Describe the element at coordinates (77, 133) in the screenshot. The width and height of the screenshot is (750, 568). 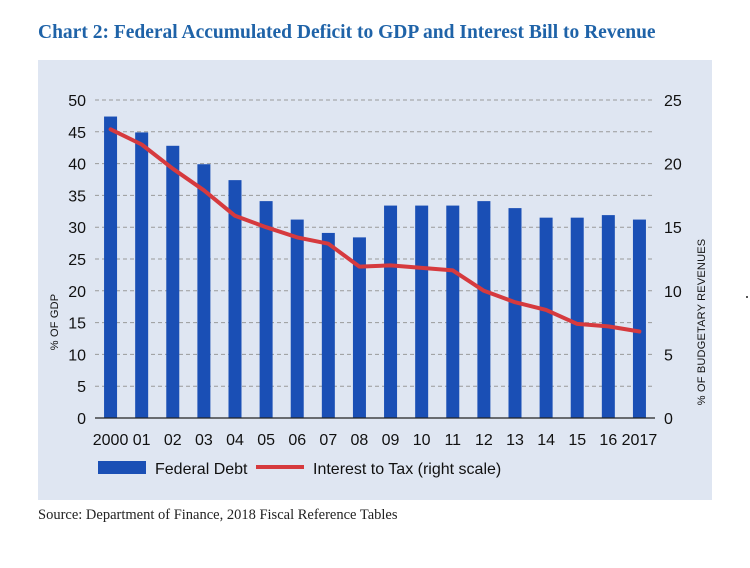
I see `left-tick-label: 45` at that location.